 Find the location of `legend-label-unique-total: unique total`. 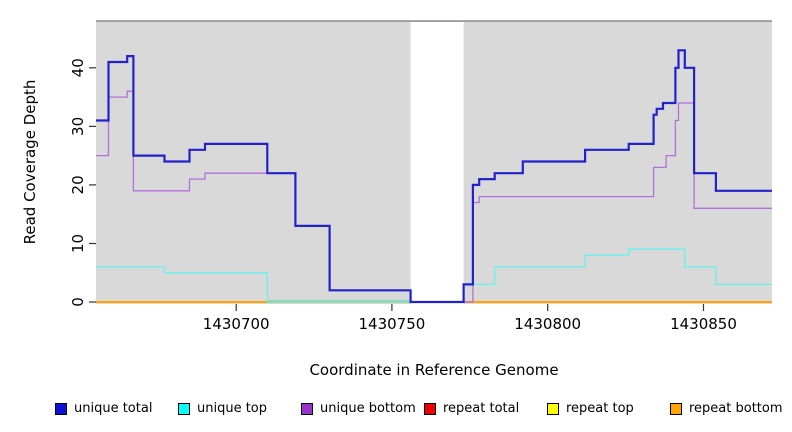

legend-label-unique-total: unique total is located at coordinates (113, 408).